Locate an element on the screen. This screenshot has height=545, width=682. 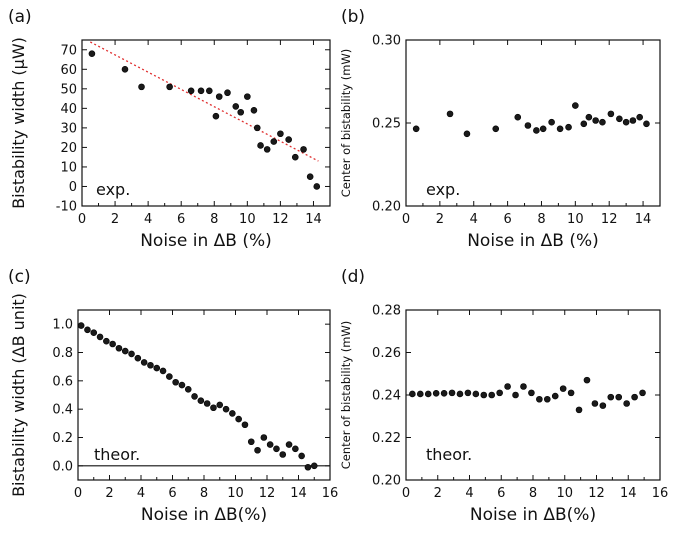
y-tick-label: 0.20 is located at coordinates (386, 207).